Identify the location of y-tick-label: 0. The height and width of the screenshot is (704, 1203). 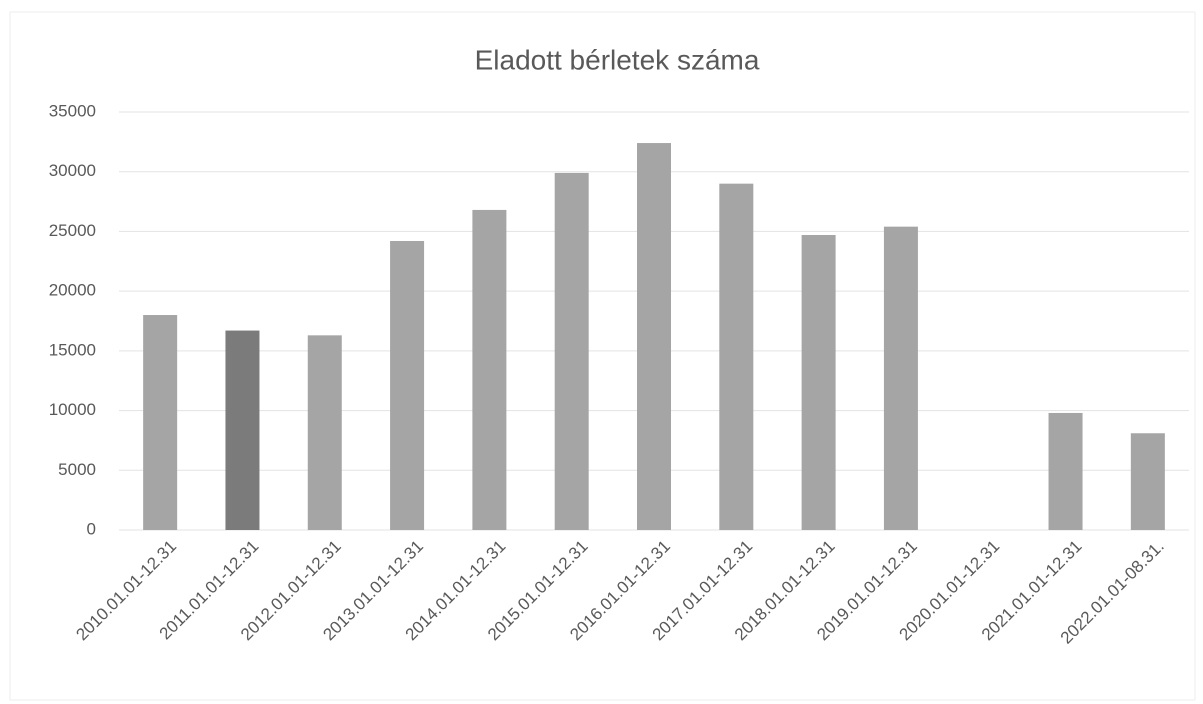
(91, 528).